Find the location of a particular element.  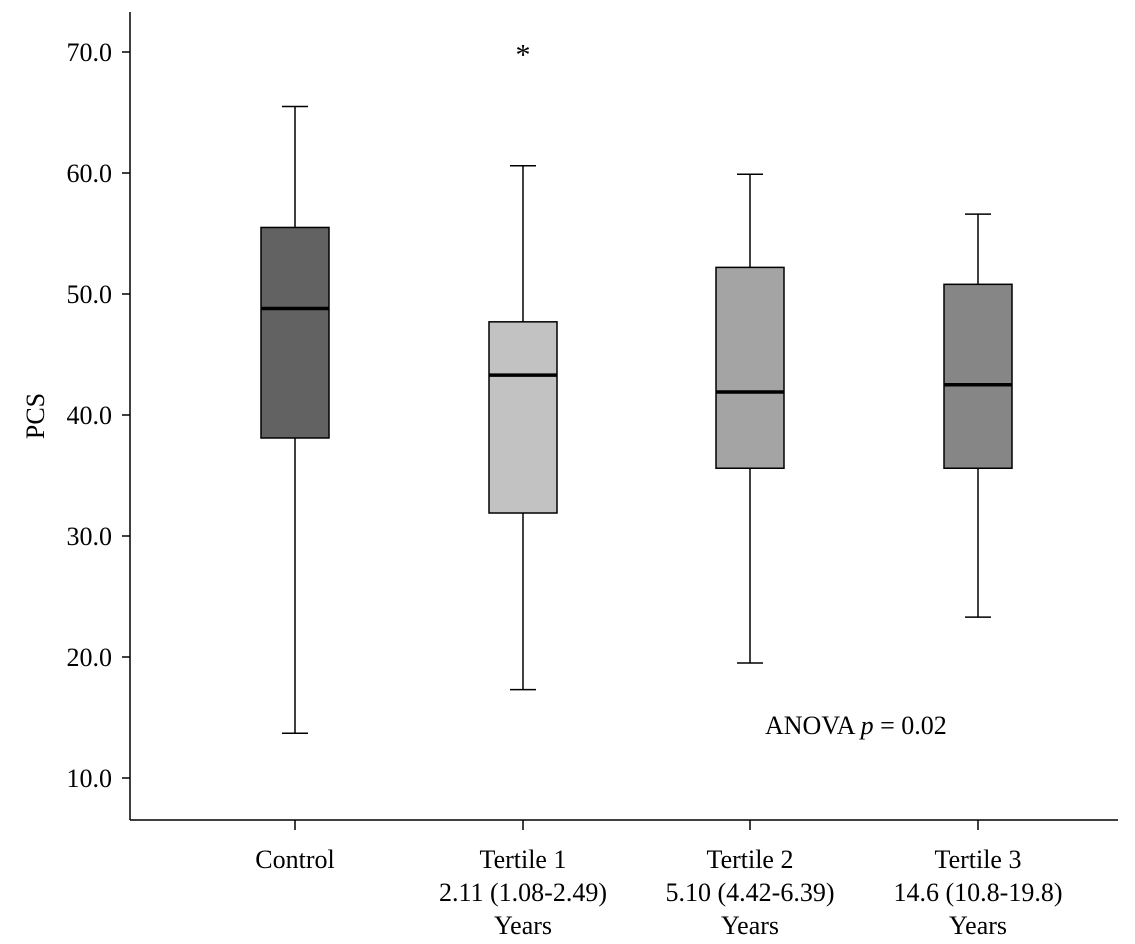

y-tick-label: 50.0 is located at coordinates (90, 294).